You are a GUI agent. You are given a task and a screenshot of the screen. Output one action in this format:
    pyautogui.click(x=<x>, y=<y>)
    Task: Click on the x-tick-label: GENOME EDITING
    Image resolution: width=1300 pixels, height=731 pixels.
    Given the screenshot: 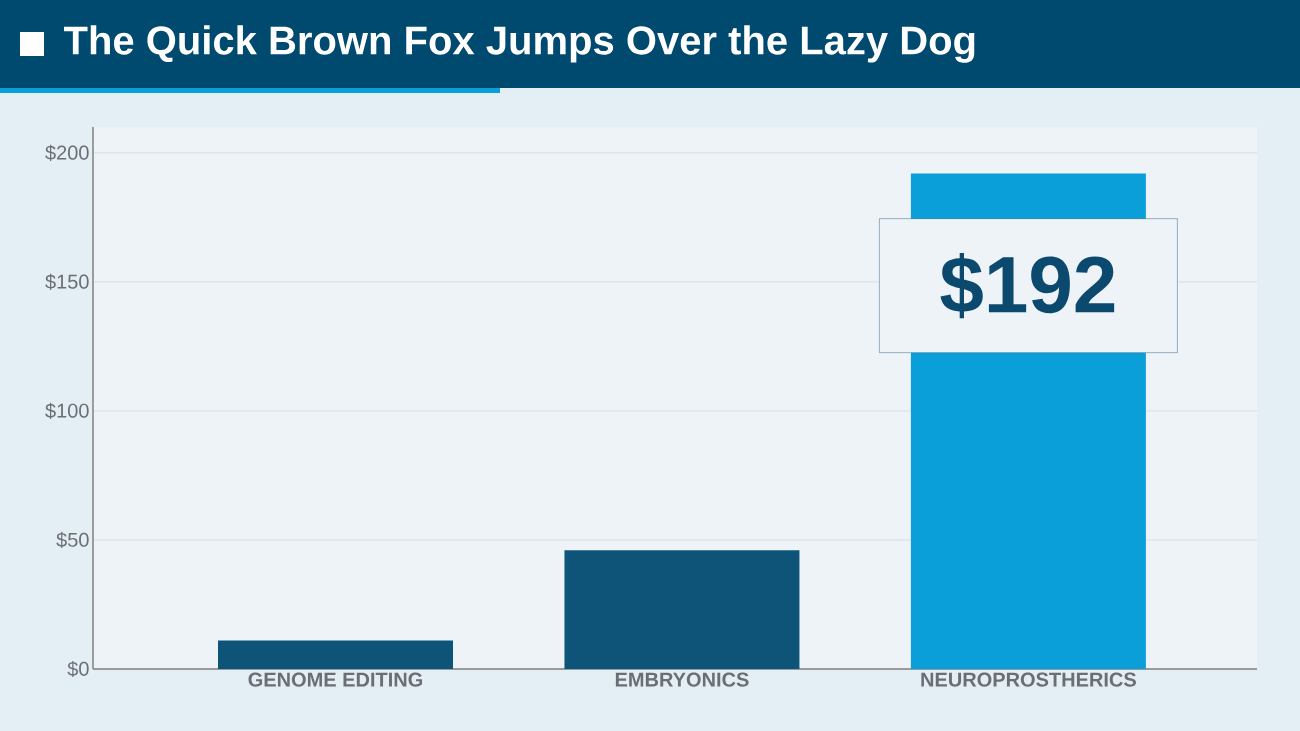 What is the action you would take?
    pyautogui.click(x=335, y=679)
    